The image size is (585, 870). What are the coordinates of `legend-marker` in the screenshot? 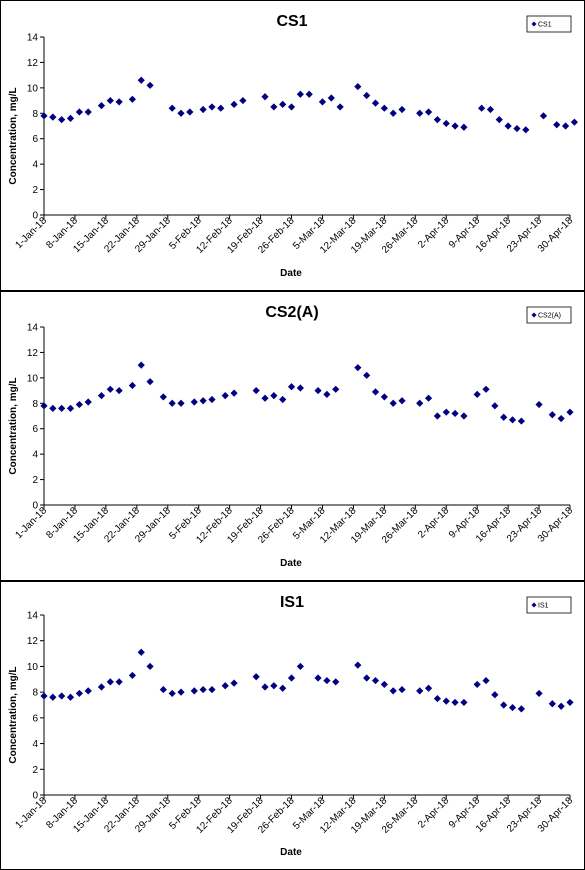 It's located at (534, 605).